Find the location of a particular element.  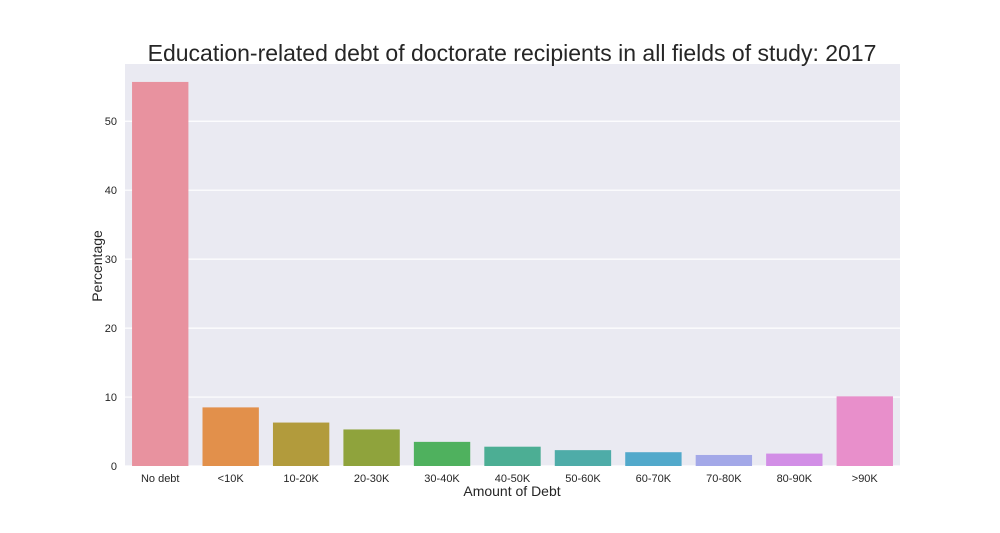

y-tick-label: 0 is located at coordinates (114, 467).